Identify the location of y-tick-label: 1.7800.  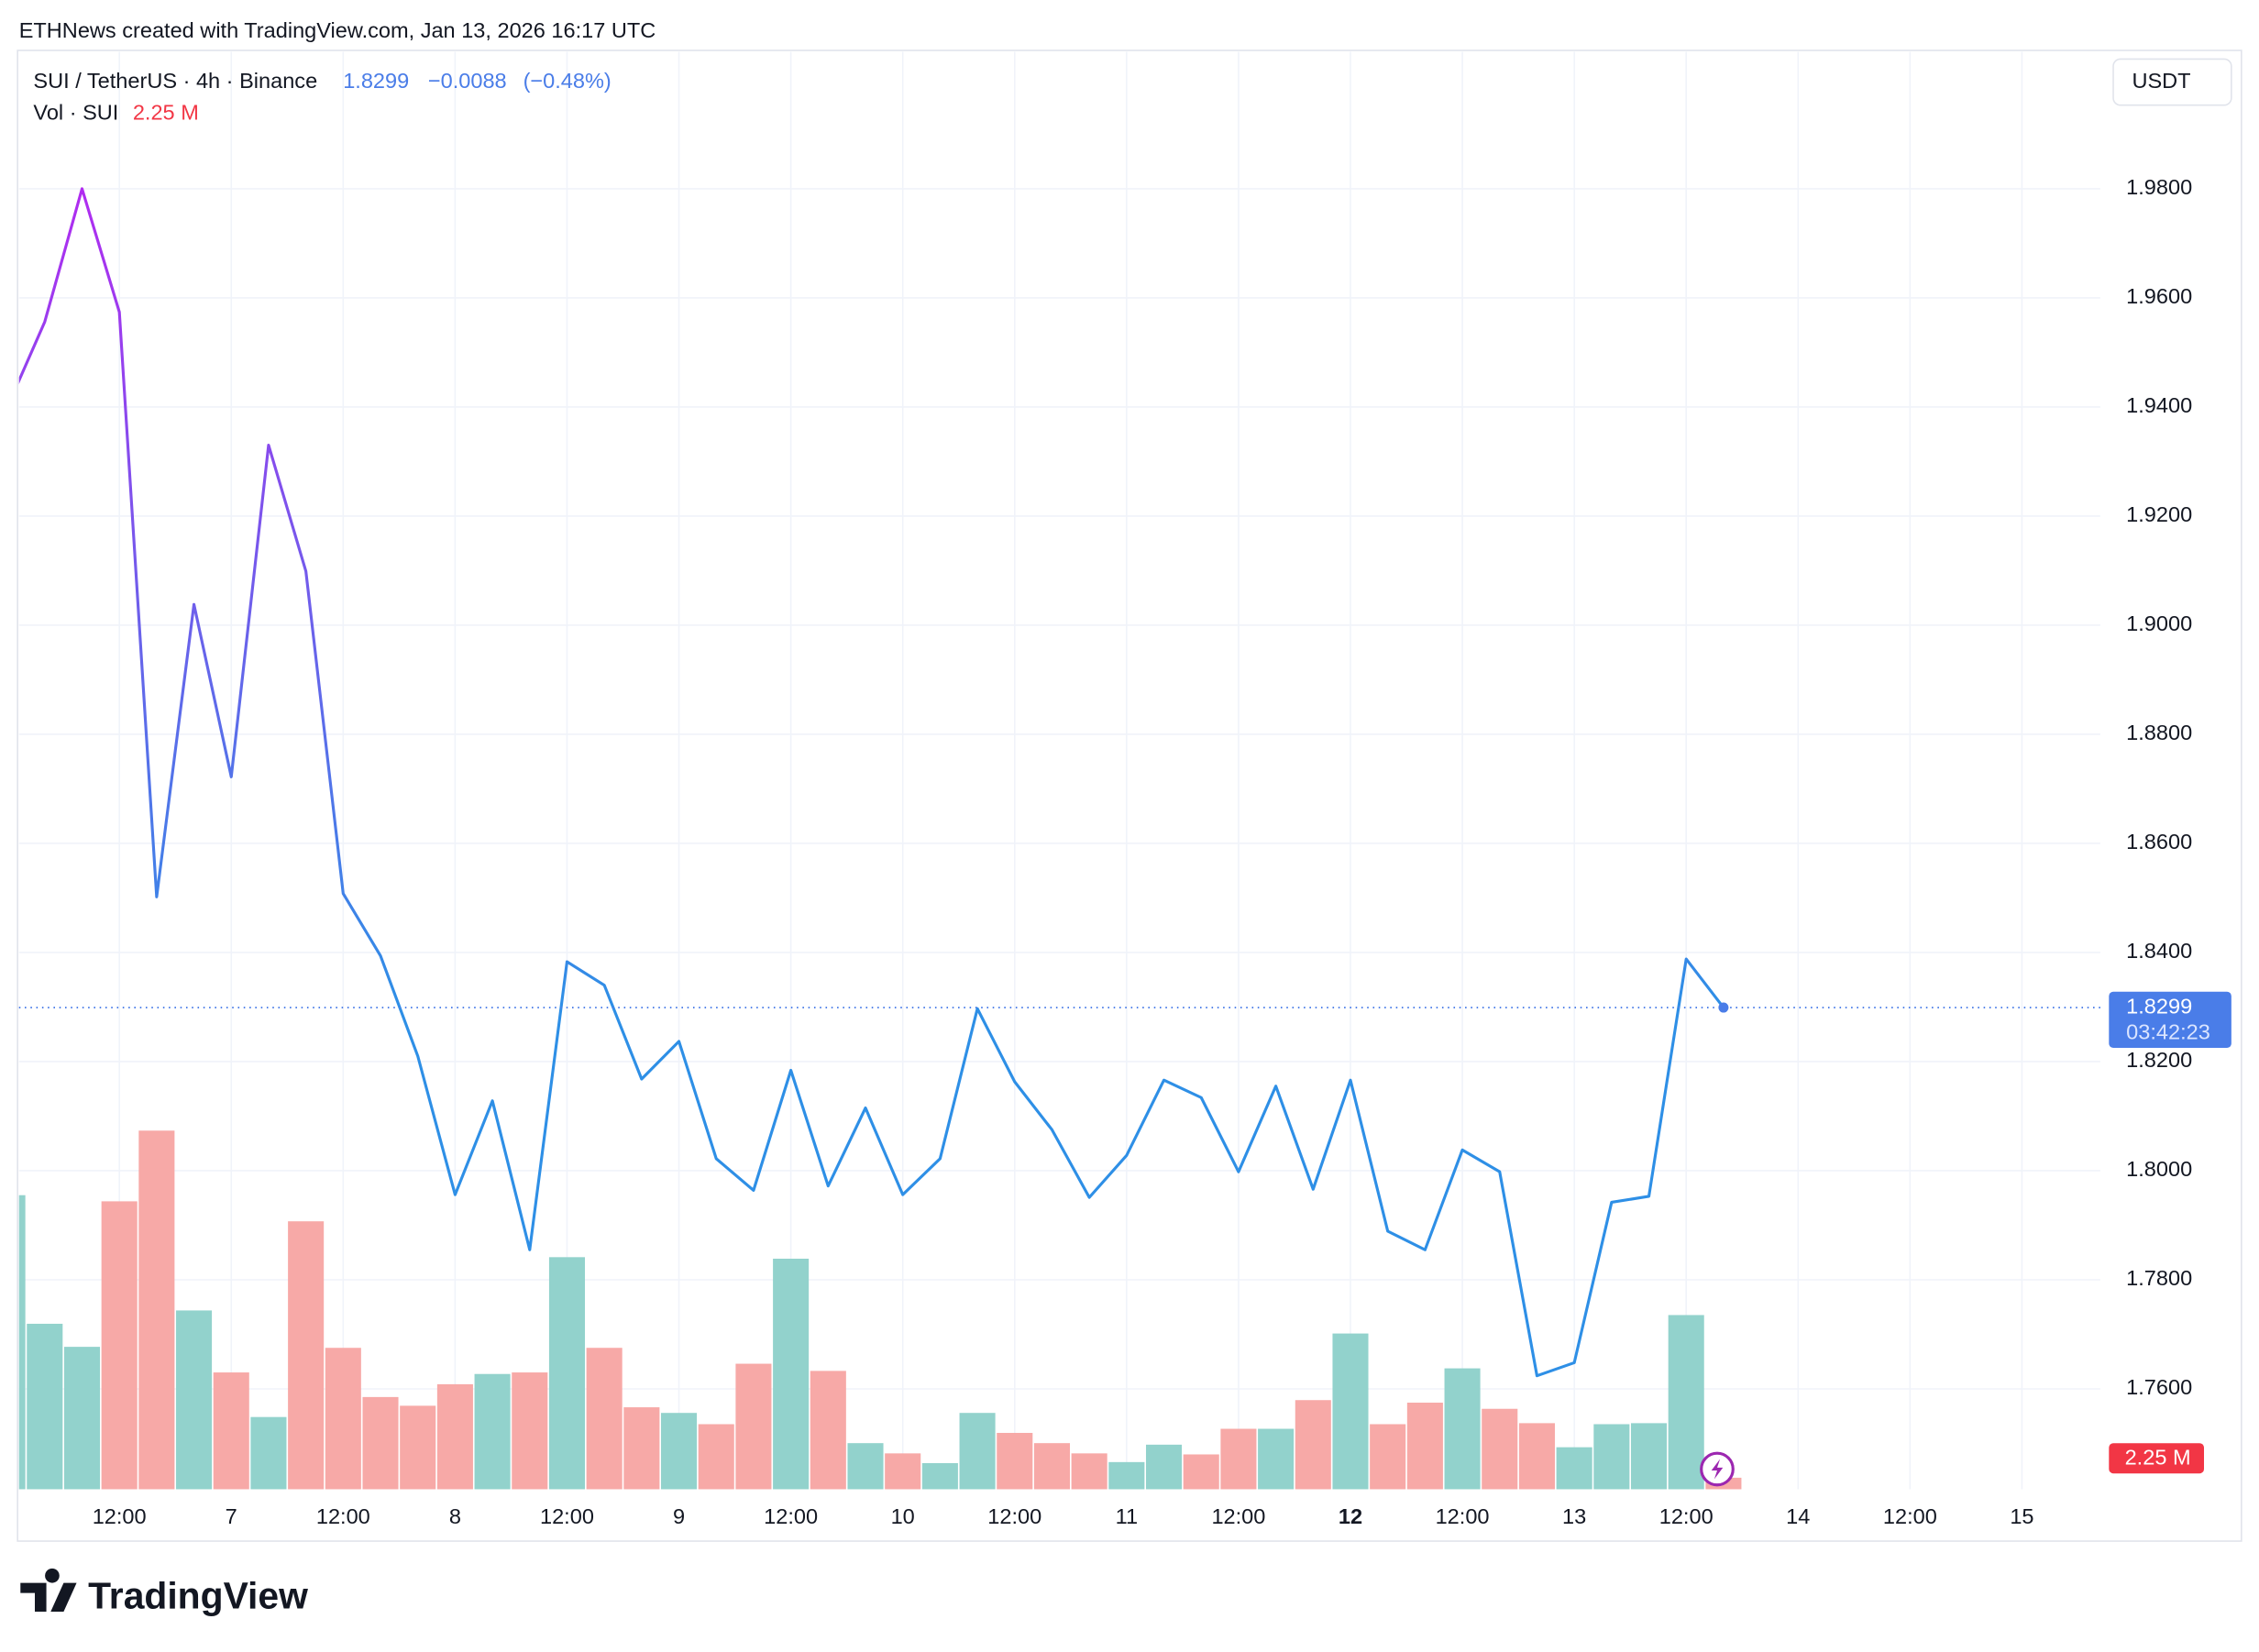
(2159, 1278).